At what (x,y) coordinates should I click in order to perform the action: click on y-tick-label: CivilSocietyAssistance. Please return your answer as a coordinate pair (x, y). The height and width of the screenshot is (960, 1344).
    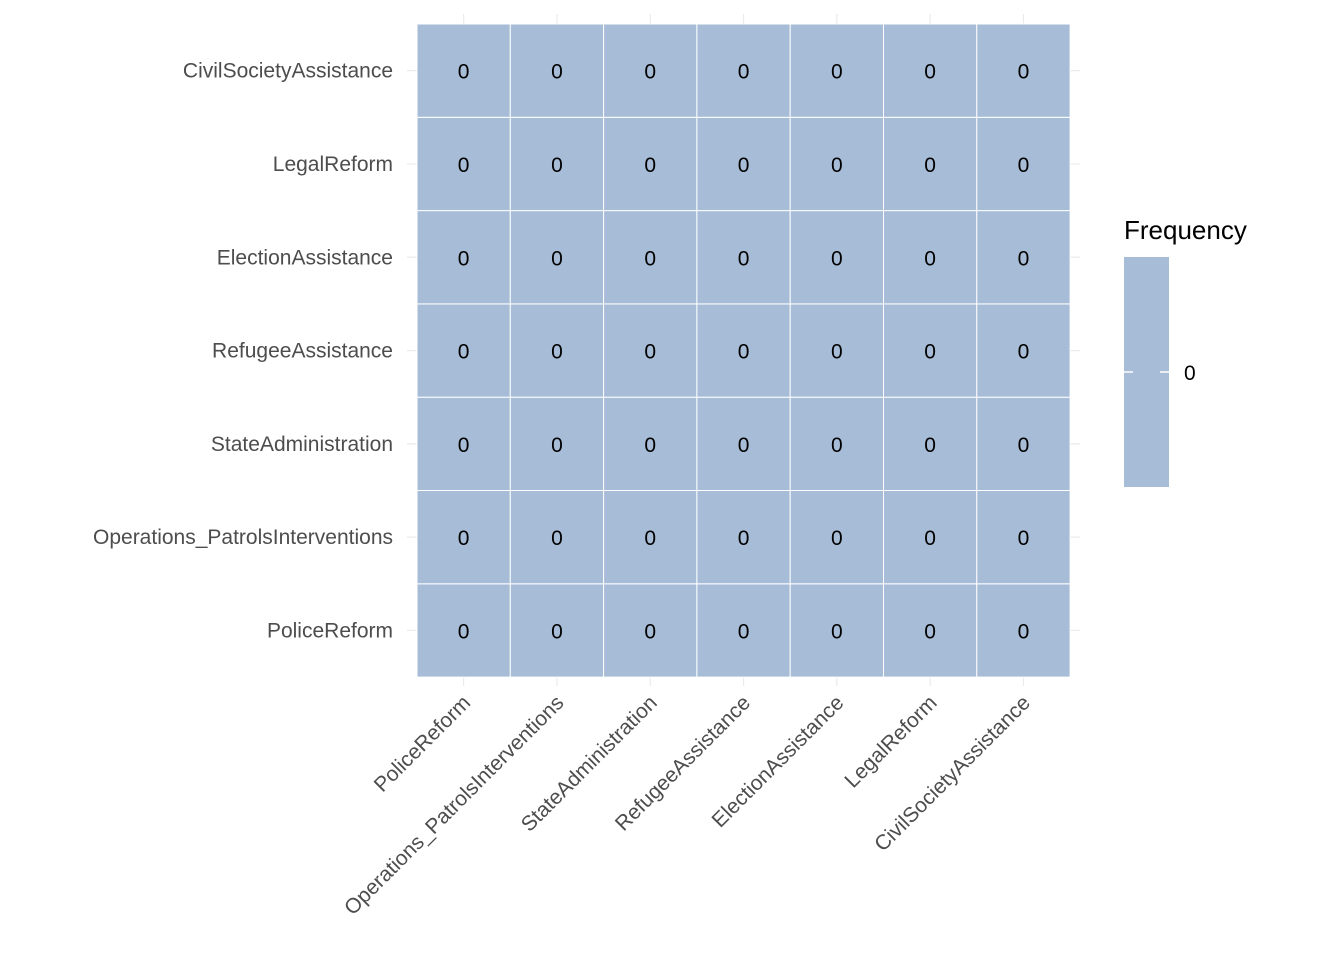
    Looking at the image, I should click on (288, 71).